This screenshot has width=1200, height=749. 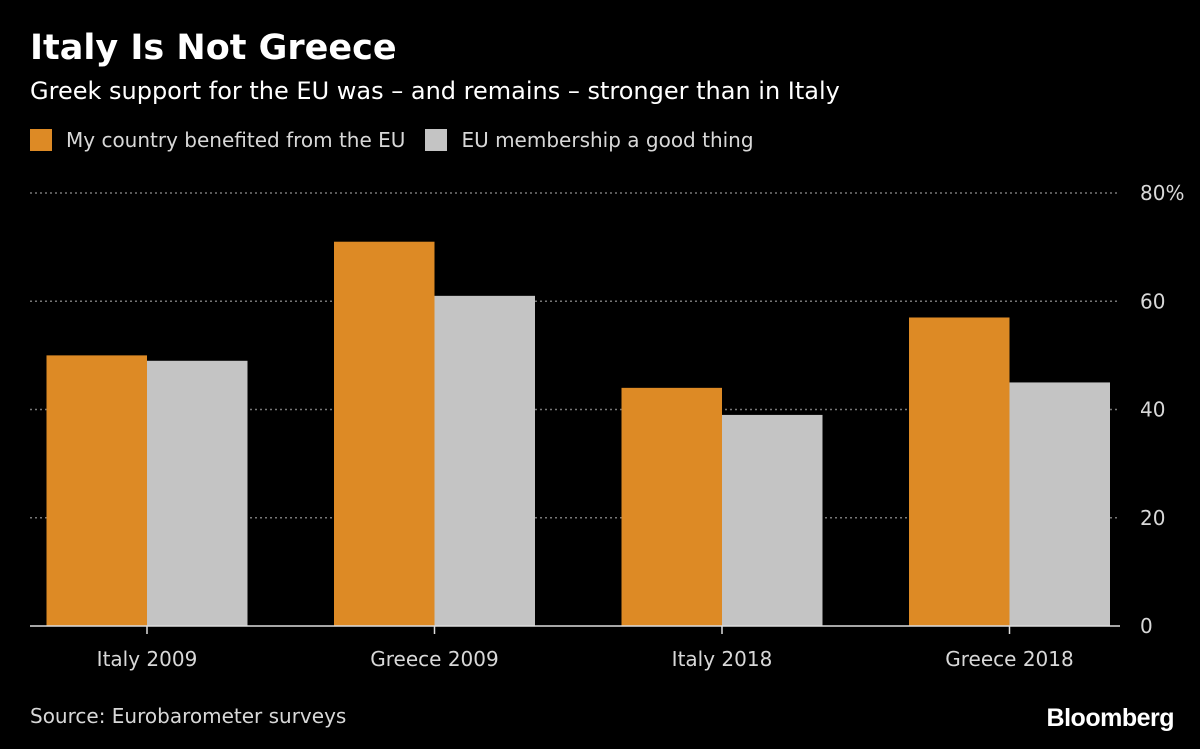 I want to click on y-tick-label: 20, so click(x=1152, y=518).